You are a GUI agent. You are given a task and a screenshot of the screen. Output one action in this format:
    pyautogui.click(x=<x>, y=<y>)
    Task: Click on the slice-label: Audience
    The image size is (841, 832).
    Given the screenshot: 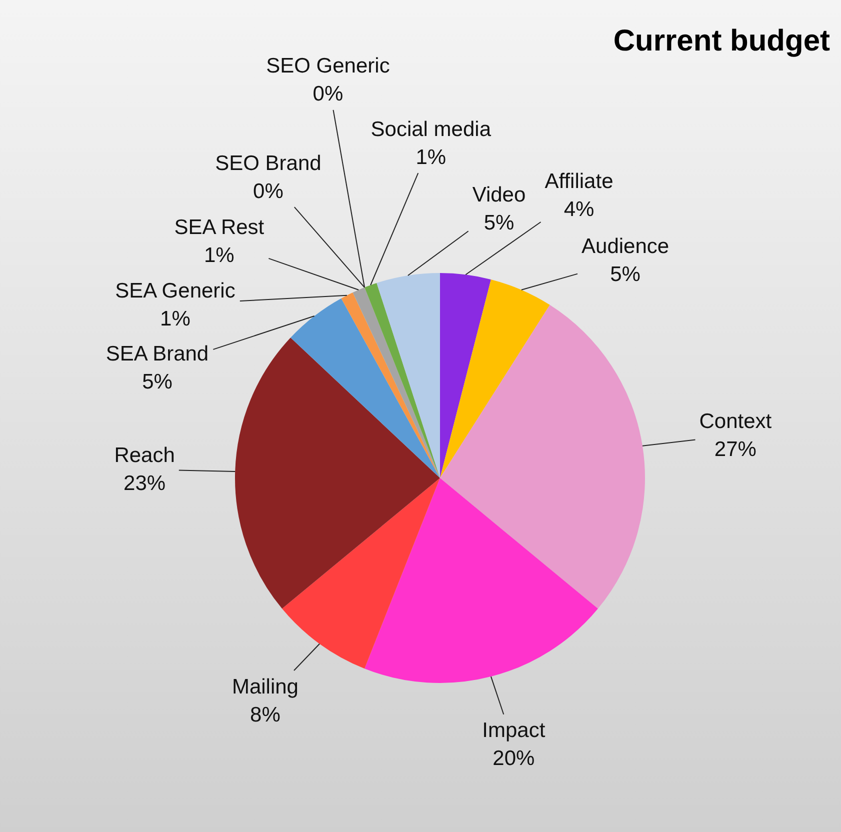 What is the action you would take?
    pyautogui.click(x=625, y=246)
    